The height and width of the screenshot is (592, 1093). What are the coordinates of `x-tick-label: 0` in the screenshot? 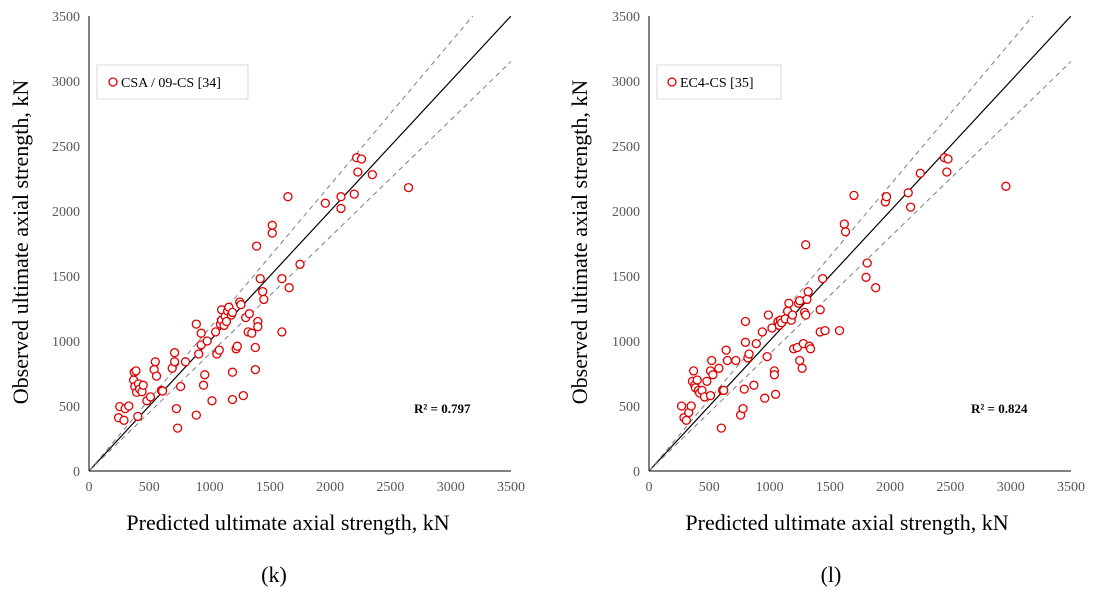 It's located at (649, 487).